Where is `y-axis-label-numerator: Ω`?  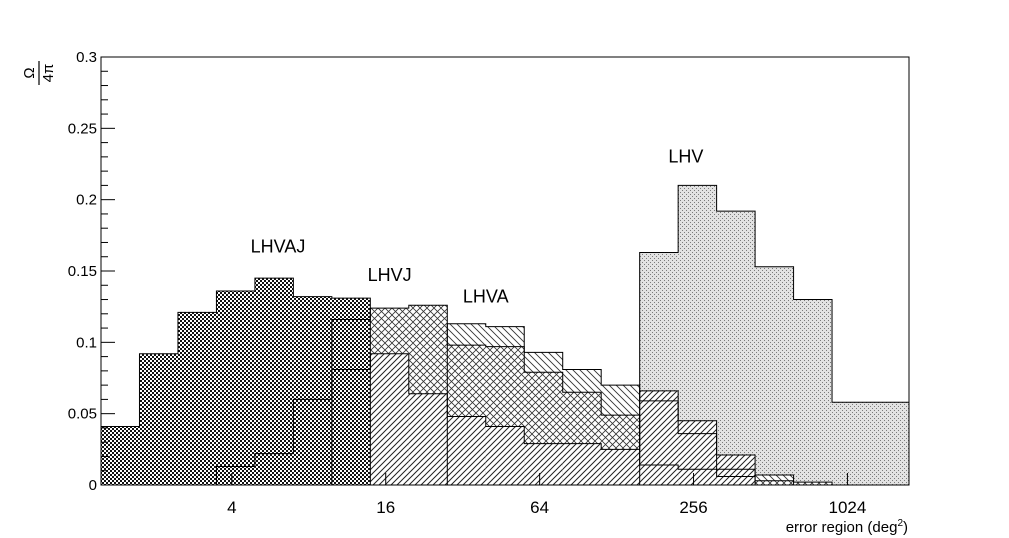 y-axis-label-numerator: Ω is located at coordinates (29, 72).